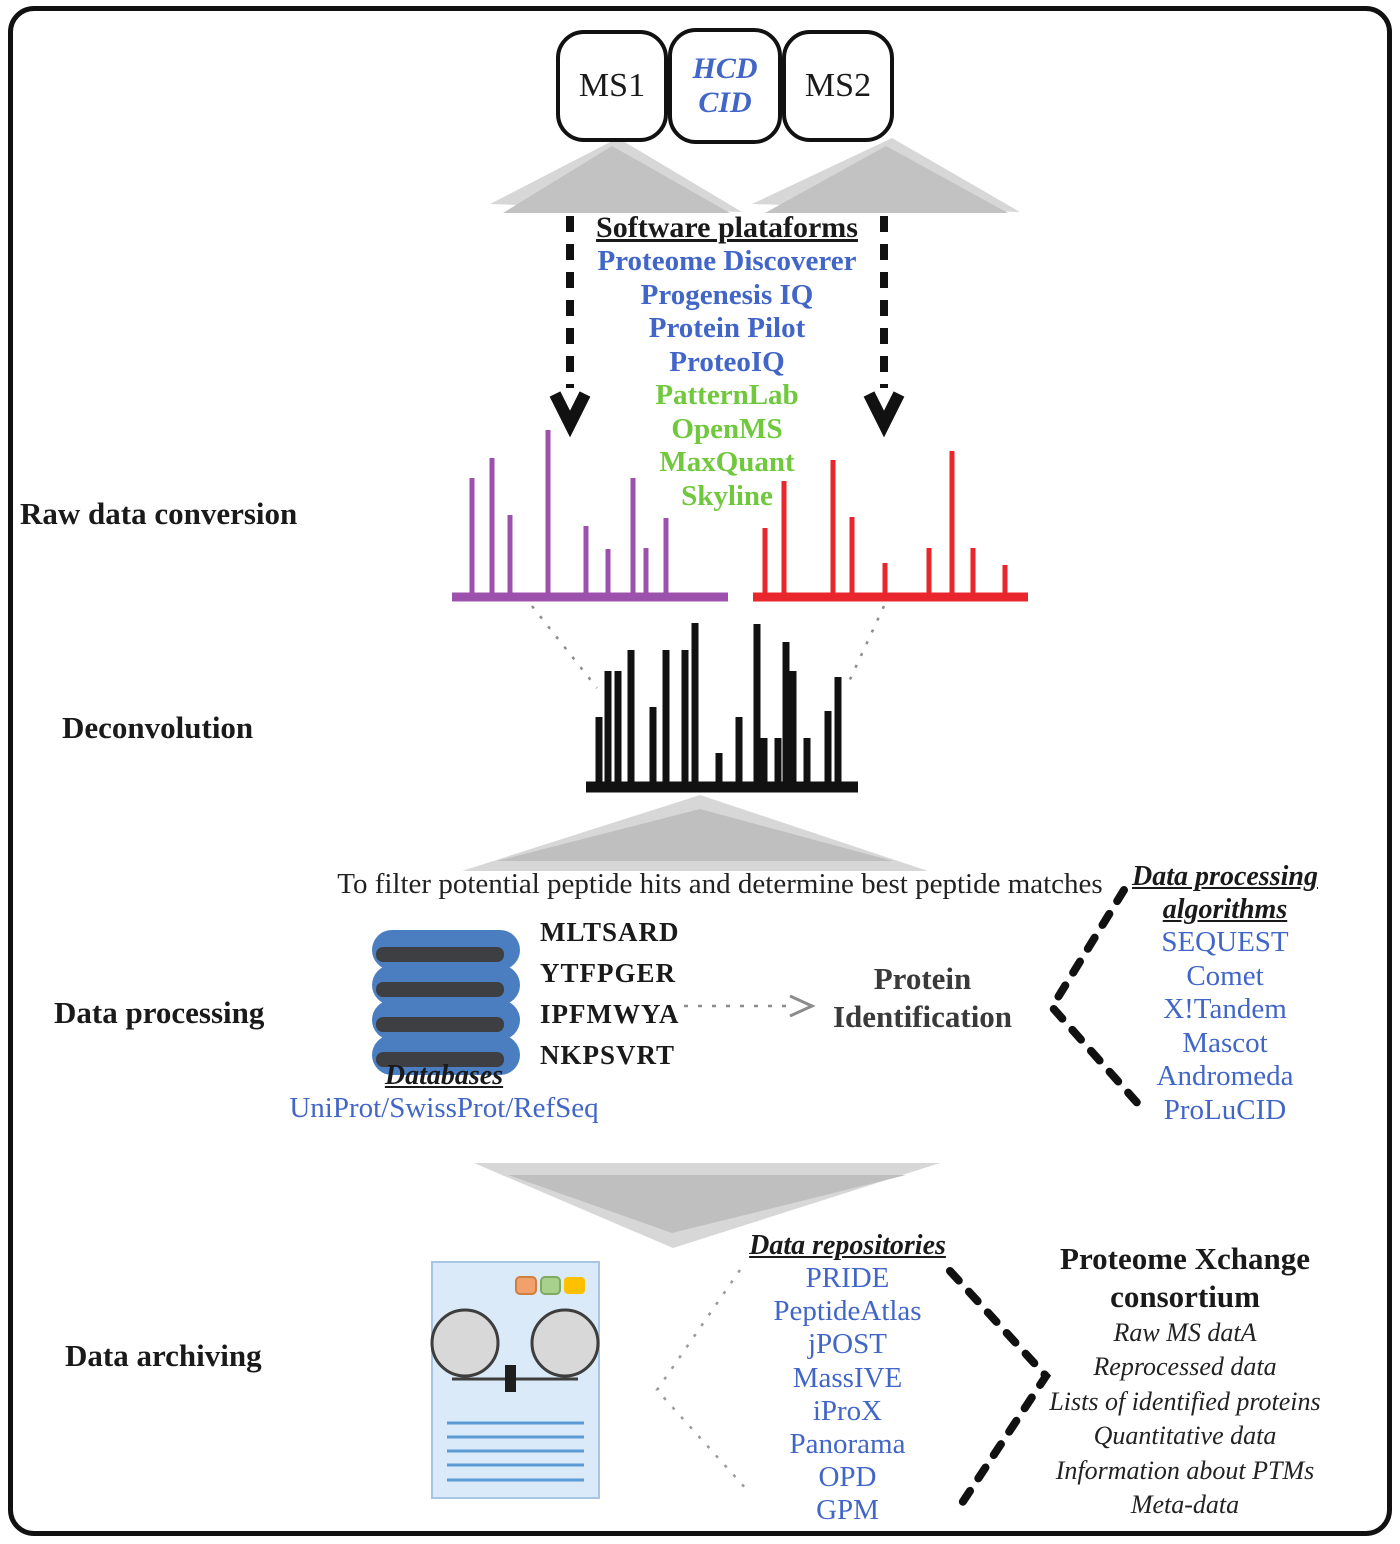 The image size is (1400, 1544). Describe the element at coordinates (616, 175) in the screenshot. I see `funnel-icon-ms1` at that location.